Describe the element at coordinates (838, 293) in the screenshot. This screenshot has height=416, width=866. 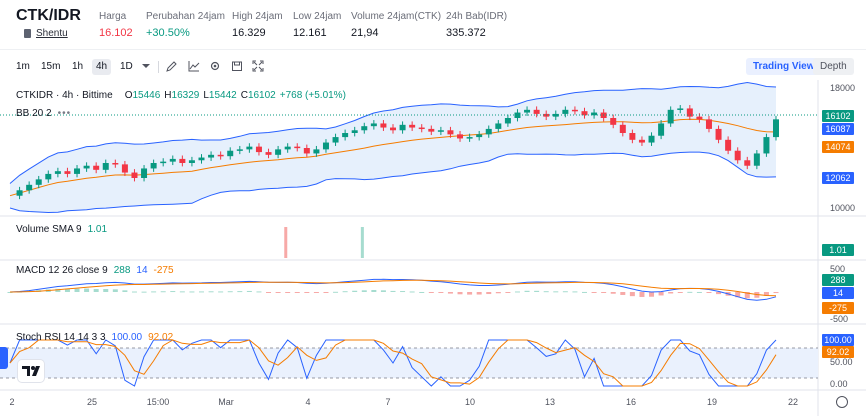
I see `macd-signal-tag: 14` at that location.